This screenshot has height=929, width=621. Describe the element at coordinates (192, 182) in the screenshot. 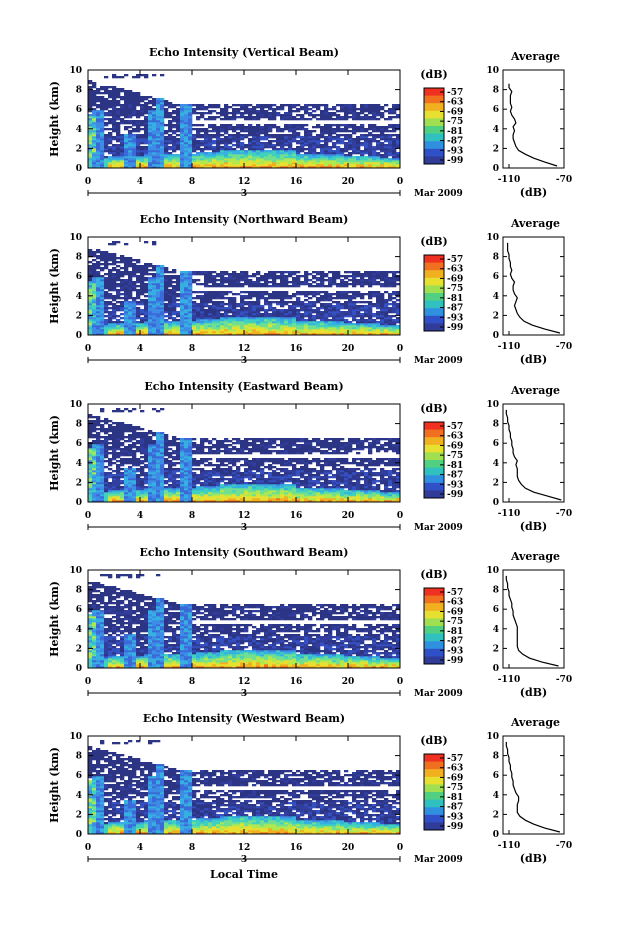

I see `x-tick-label: 8` at that location.